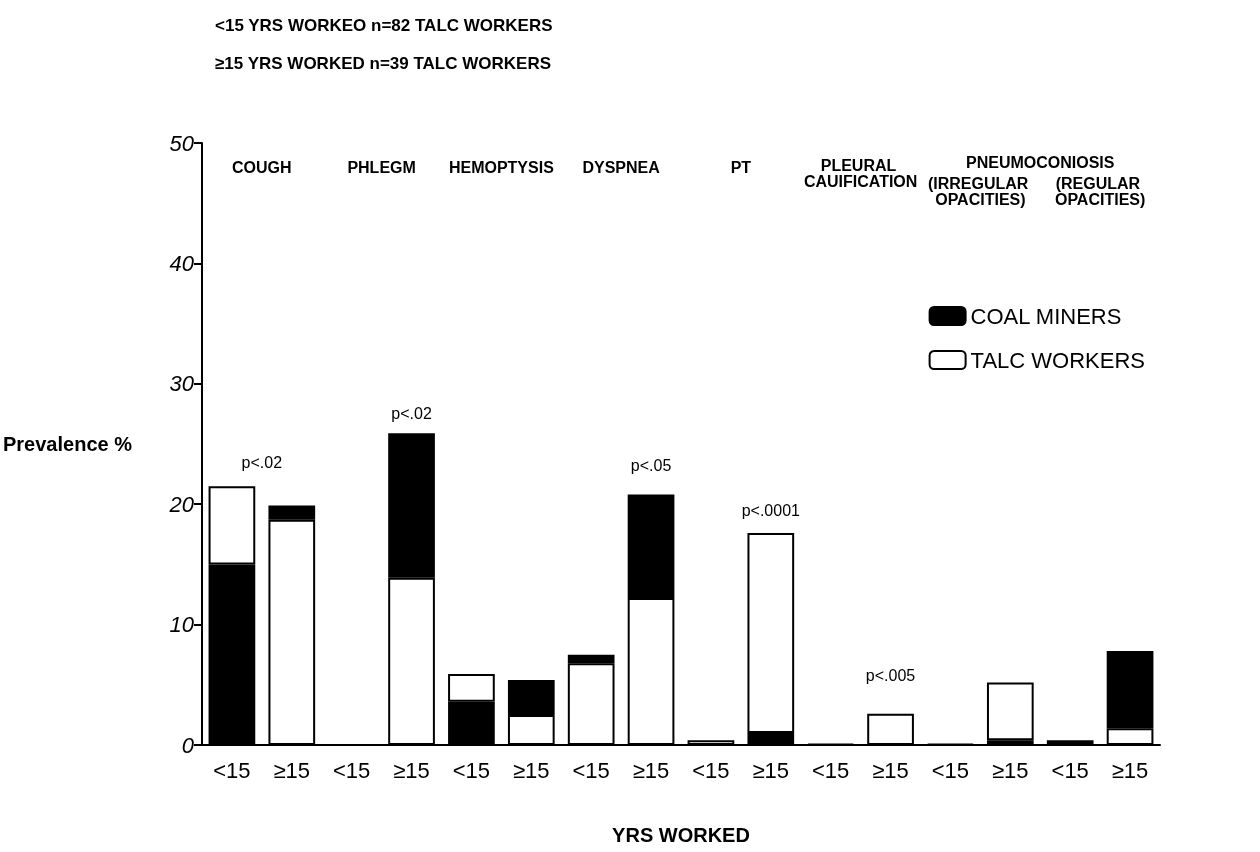 Image resolution: width=1260 pixels, height=852 pixels. What do you see at coordinates (383, 63) in the screenshot?
I see `chart-subtitle: ≥15 YRS WORKED n=39 TALC WORKERS` at bounding box center [383, 63].